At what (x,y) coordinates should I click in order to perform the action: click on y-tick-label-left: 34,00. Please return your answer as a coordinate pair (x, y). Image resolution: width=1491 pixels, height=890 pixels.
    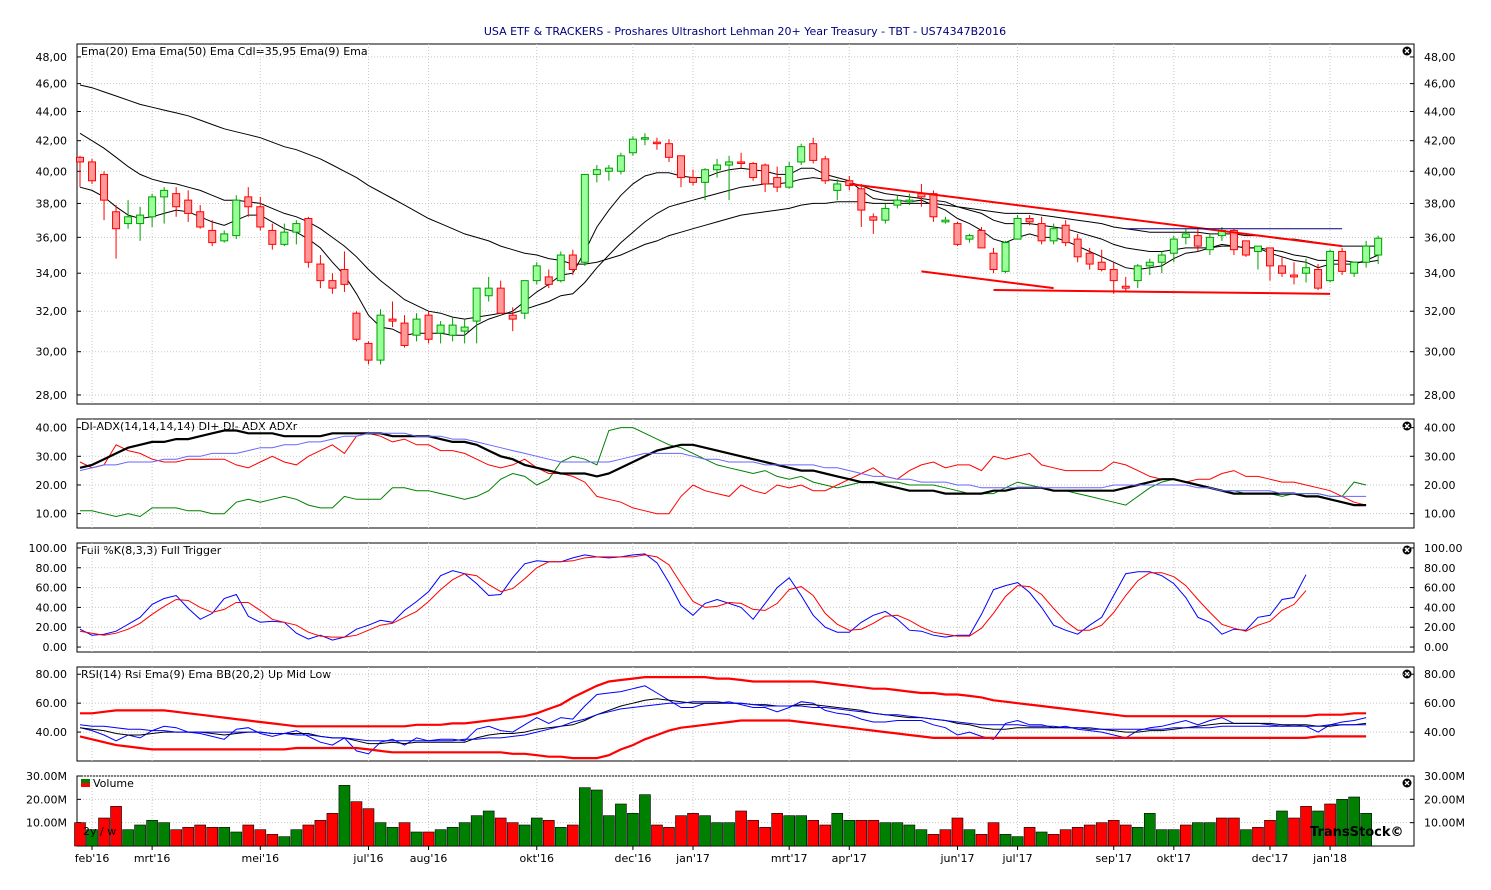
    Looking at the image, I should click on (52, 273).